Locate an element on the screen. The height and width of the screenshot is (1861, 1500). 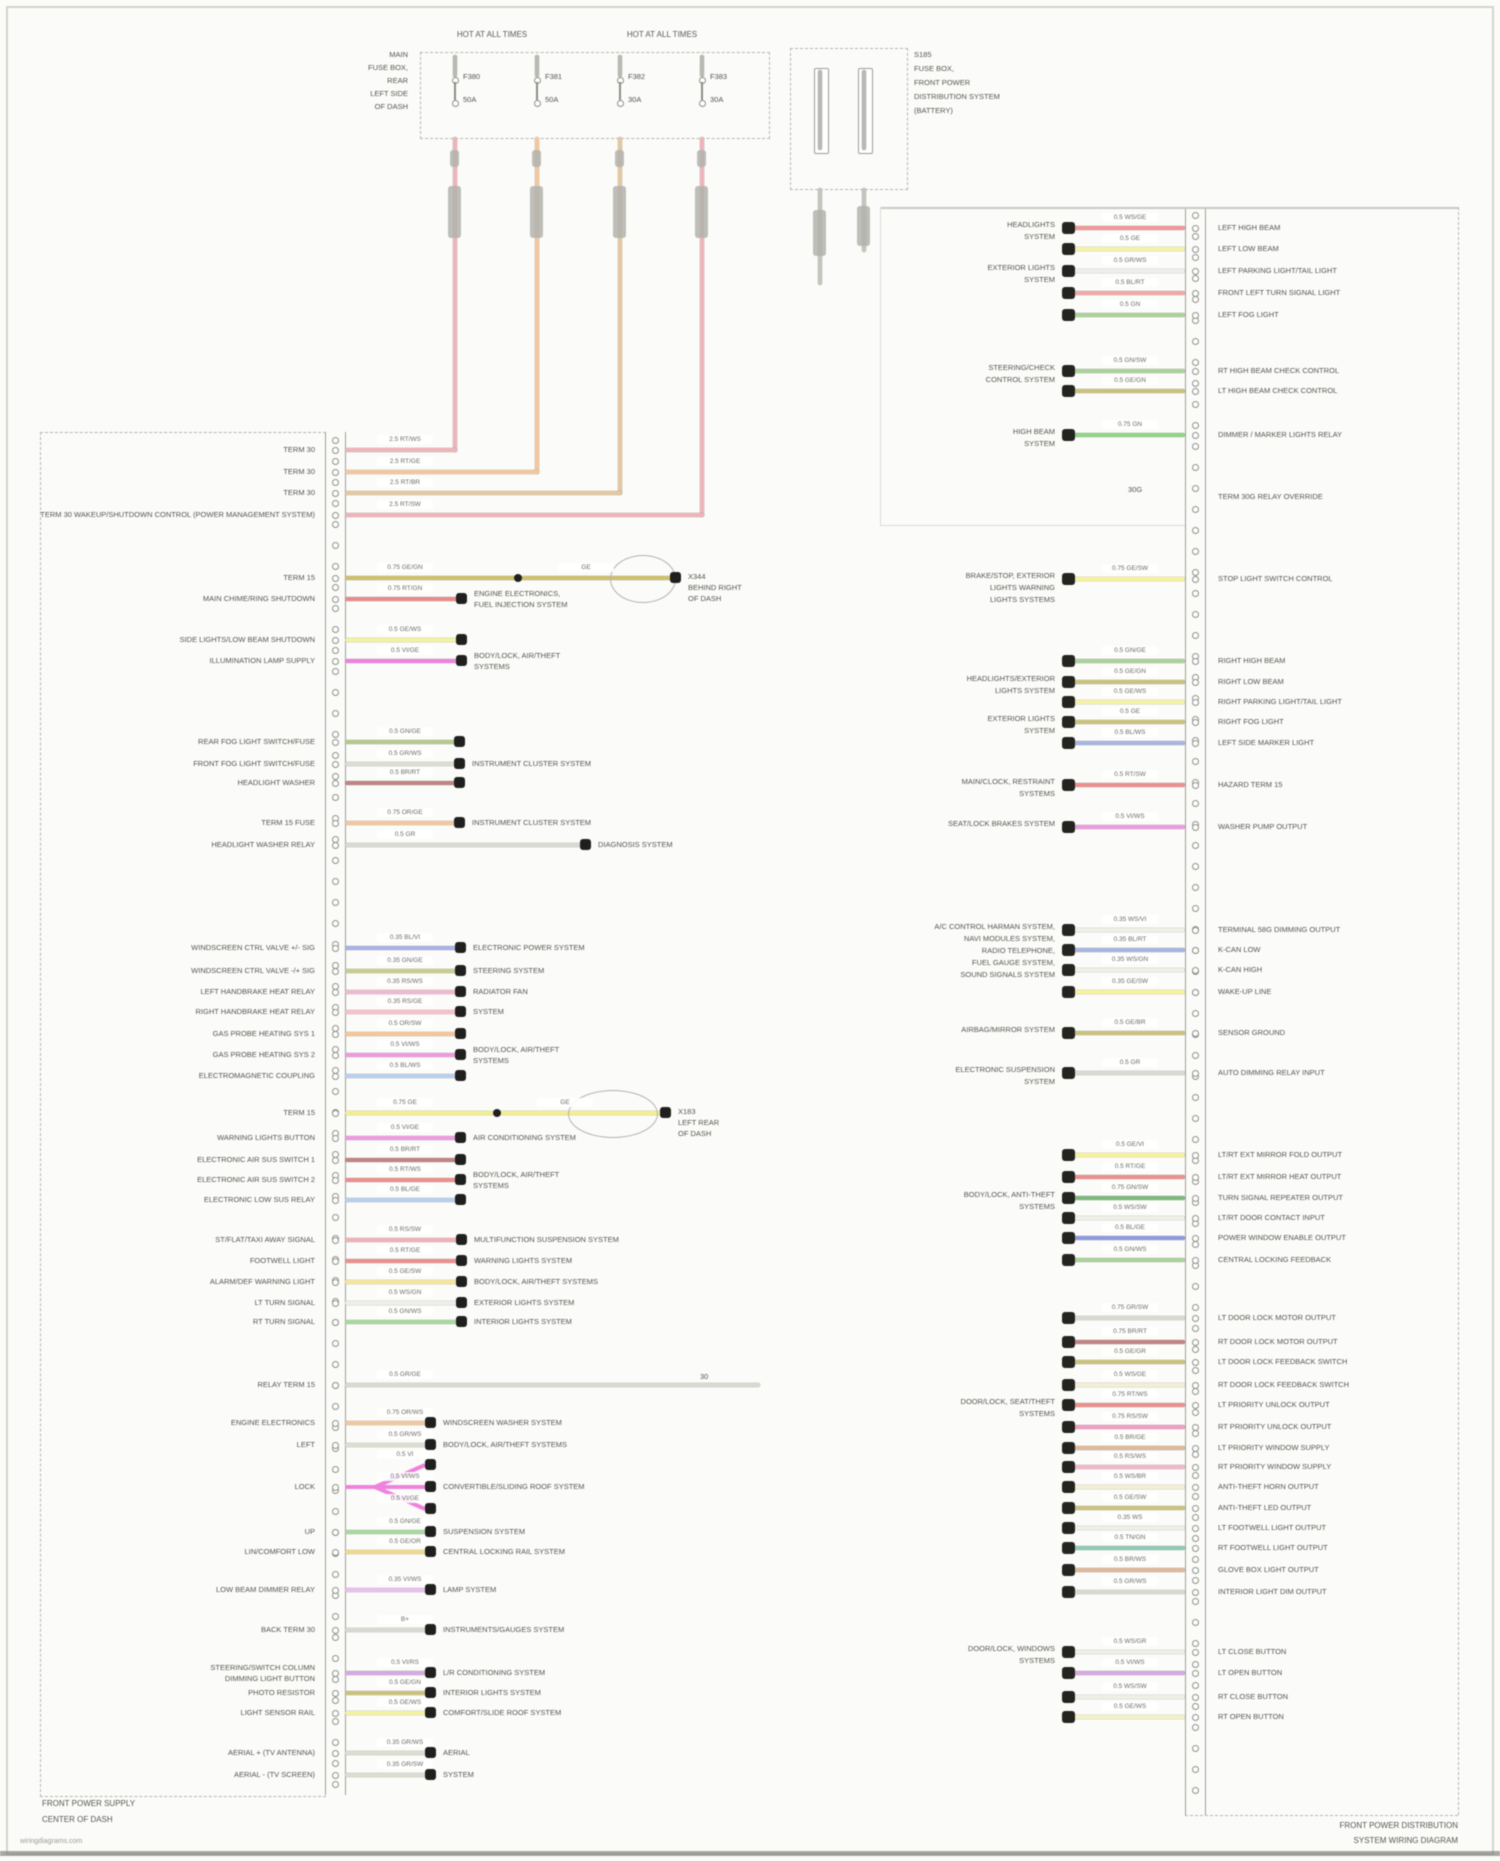
wire-code-label: GE is located at coordinates (565, 1102).